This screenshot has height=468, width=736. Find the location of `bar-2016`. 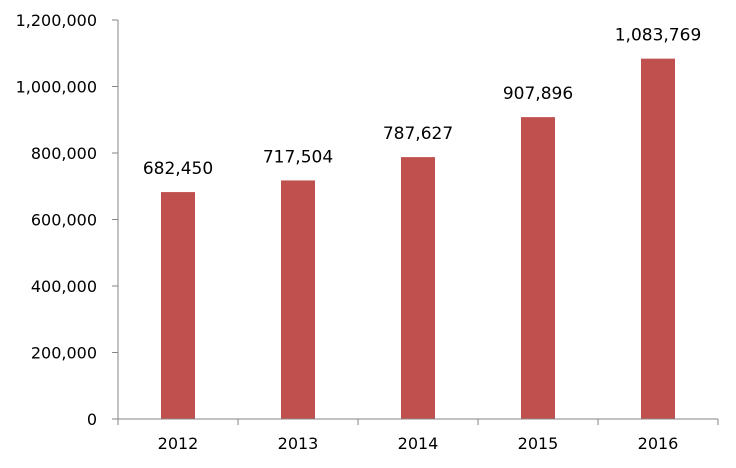

bar-2016 is located at coordinates (658, 238).